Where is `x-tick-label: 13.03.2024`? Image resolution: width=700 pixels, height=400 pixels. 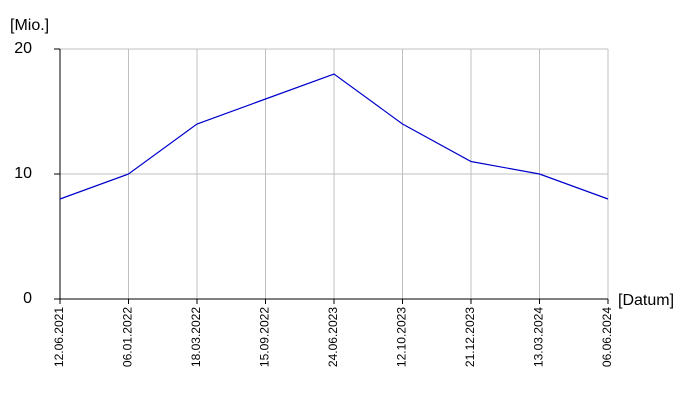
x-tick-label: 13.03.2024 is located at coordinates (539, 337).